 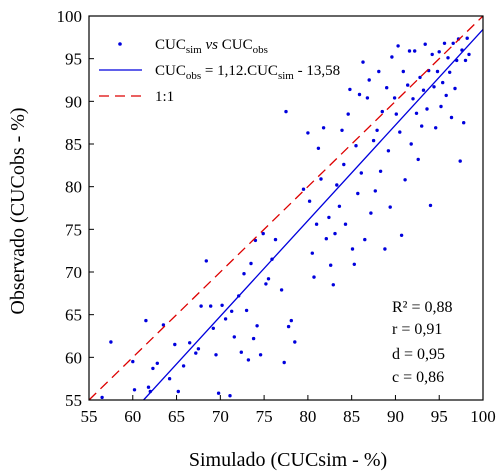 I want to click on x-tick-label: 55, so click(x=89, y=416).